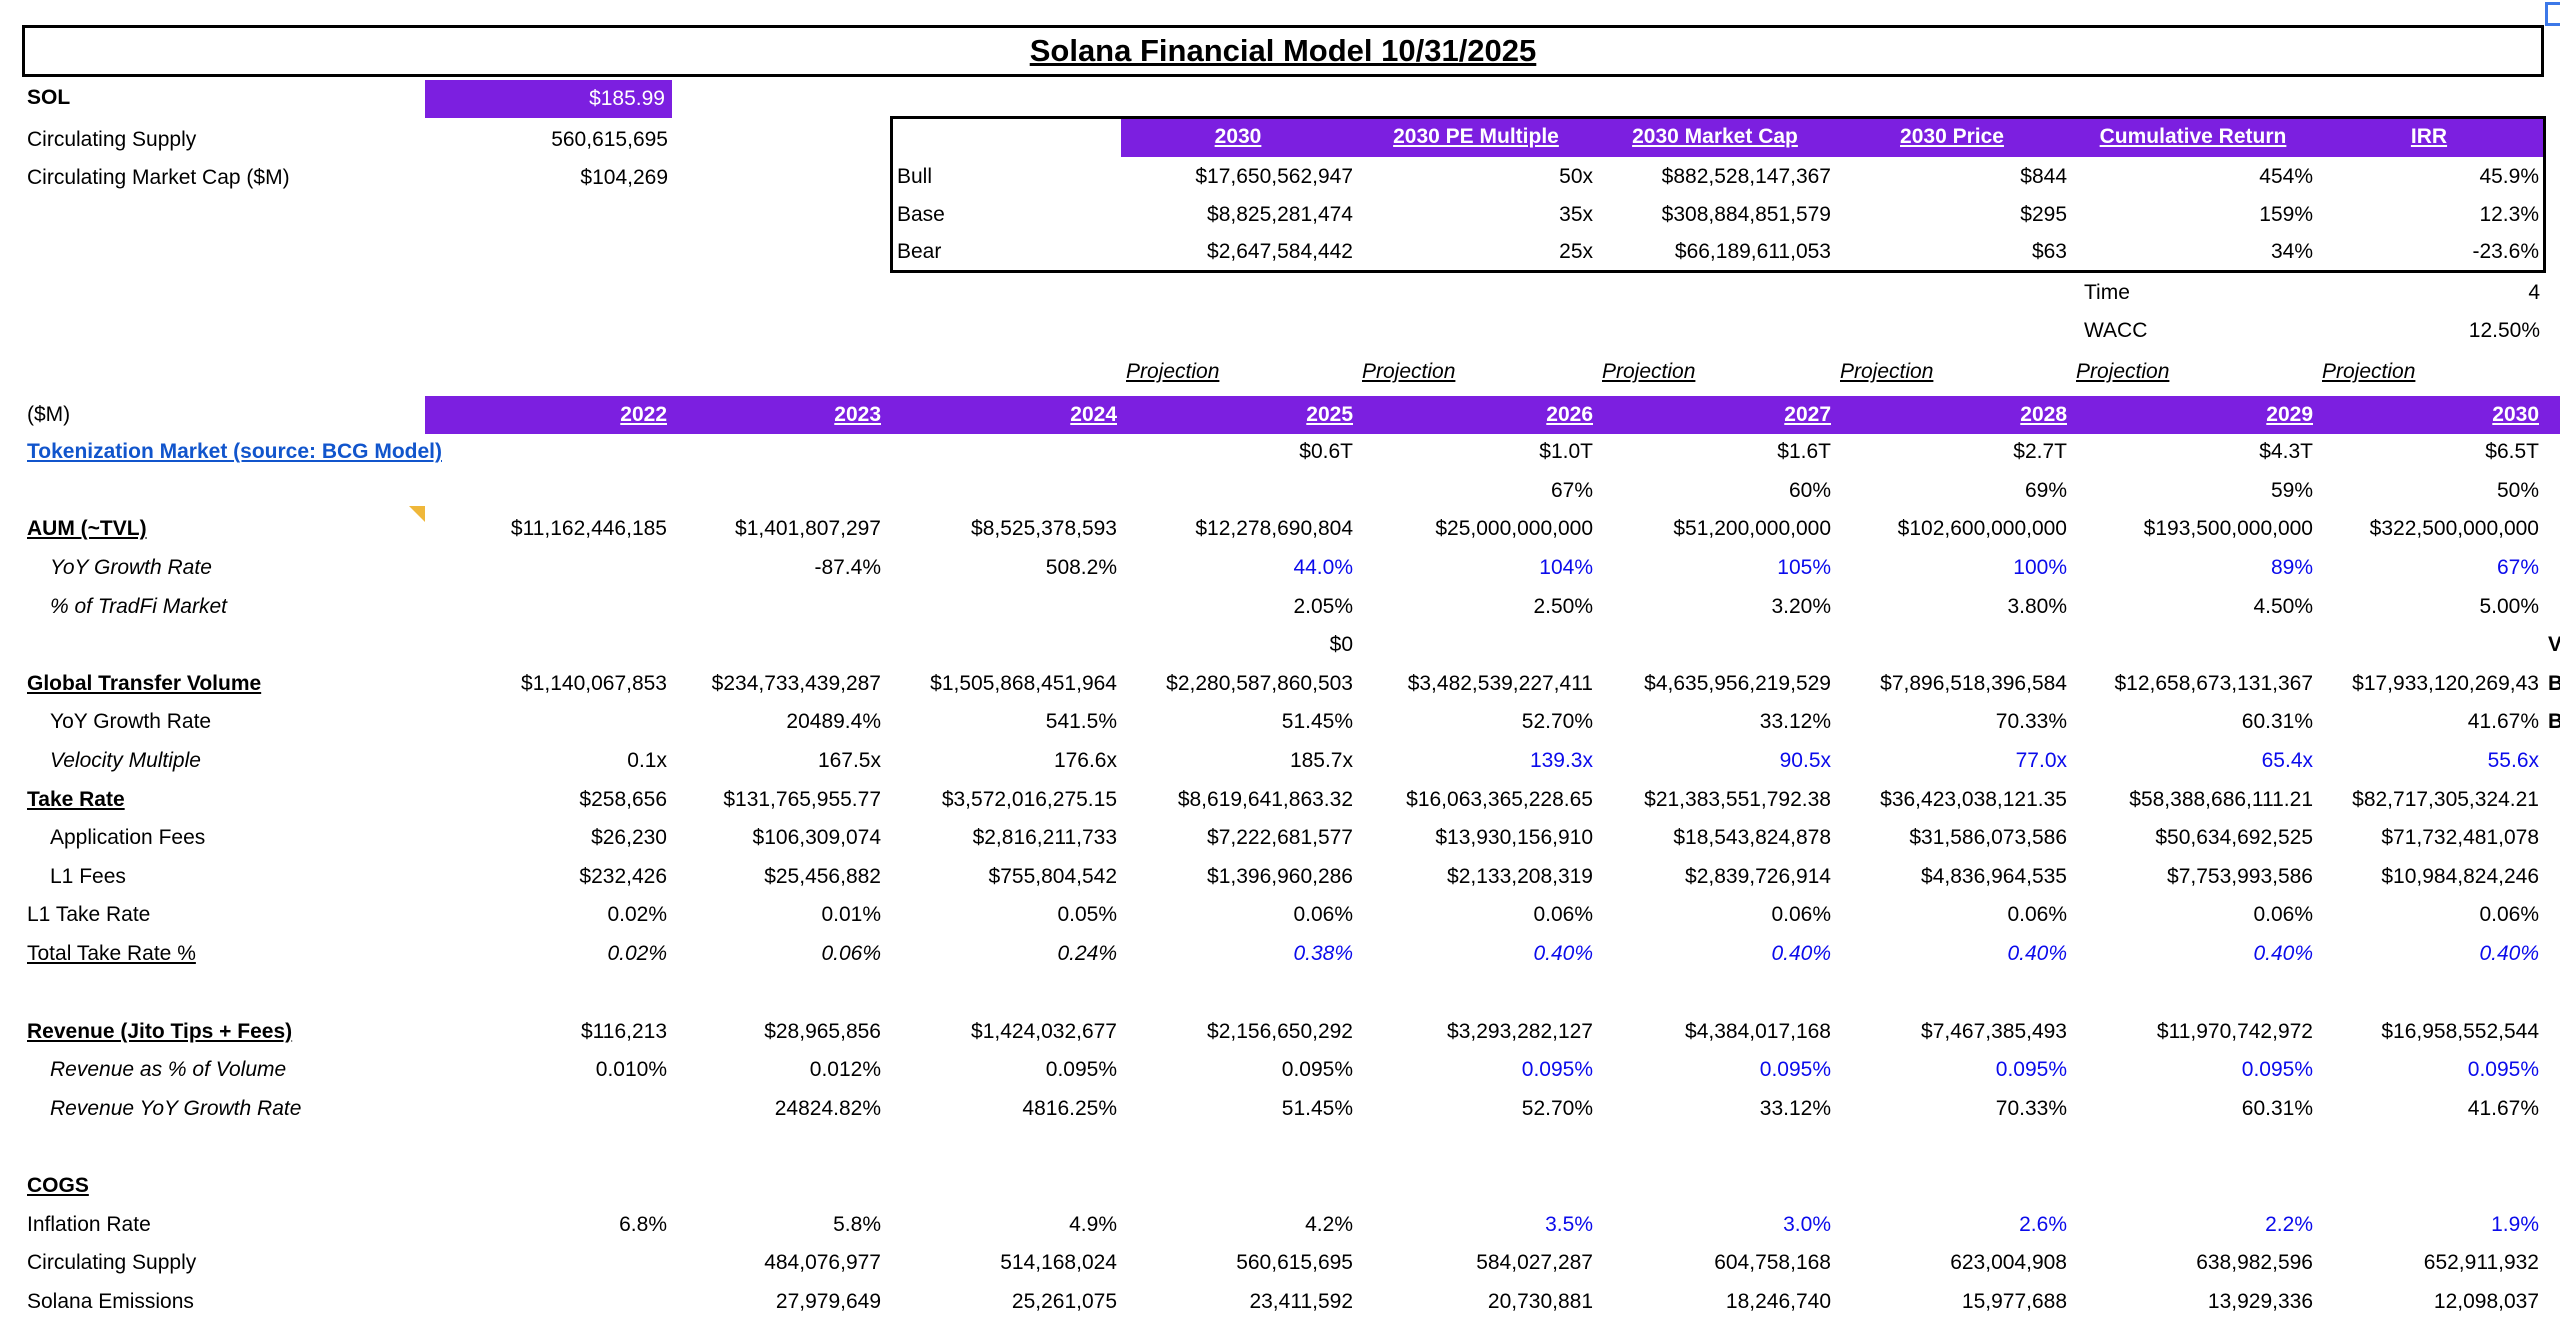 The width and height of the screenshot is (2560, 1327). I want to click on cell-aum-yoy-growth-2030: 67%, so click(2517, 567).